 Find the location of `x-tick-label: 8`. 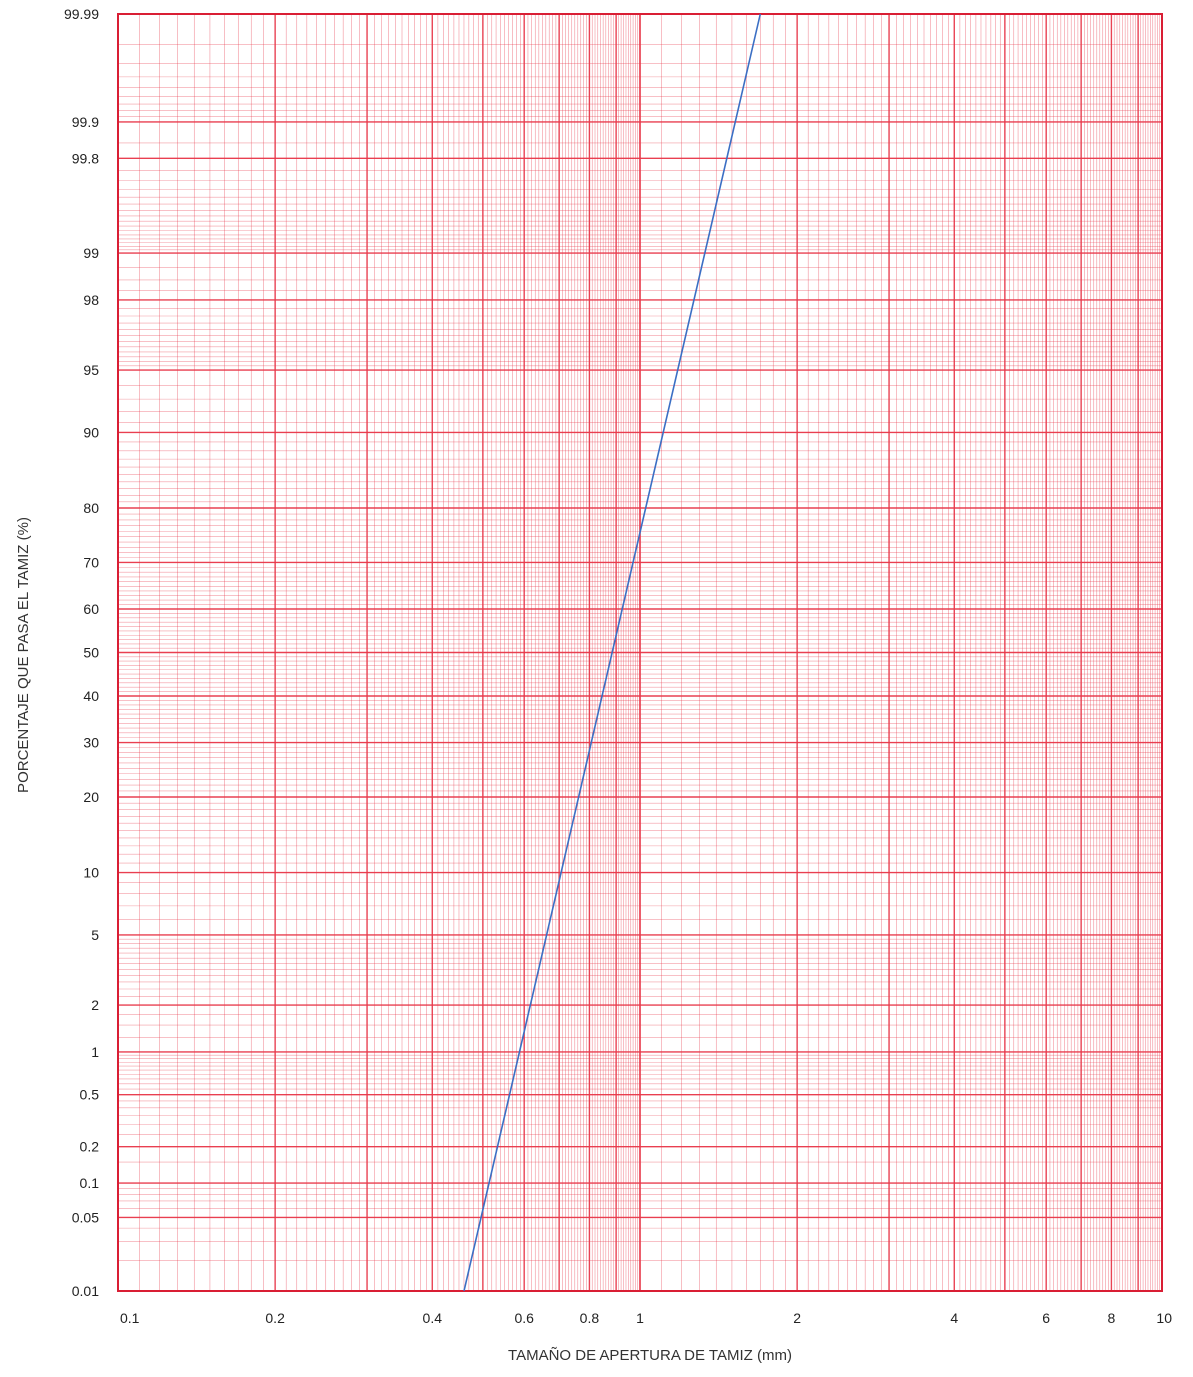

x-tick-label: 8 is located at coordinates (1112, 1318).